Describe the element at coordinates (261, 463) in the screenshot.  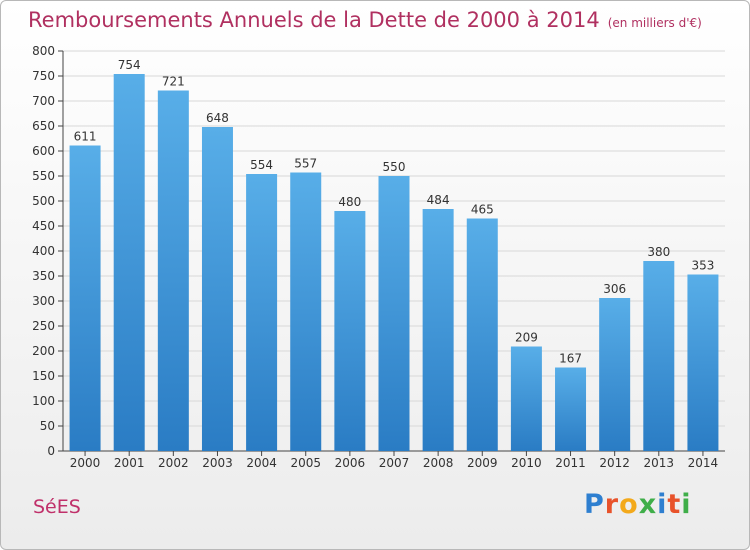
I see `x-tick-label: 2004` at that location.